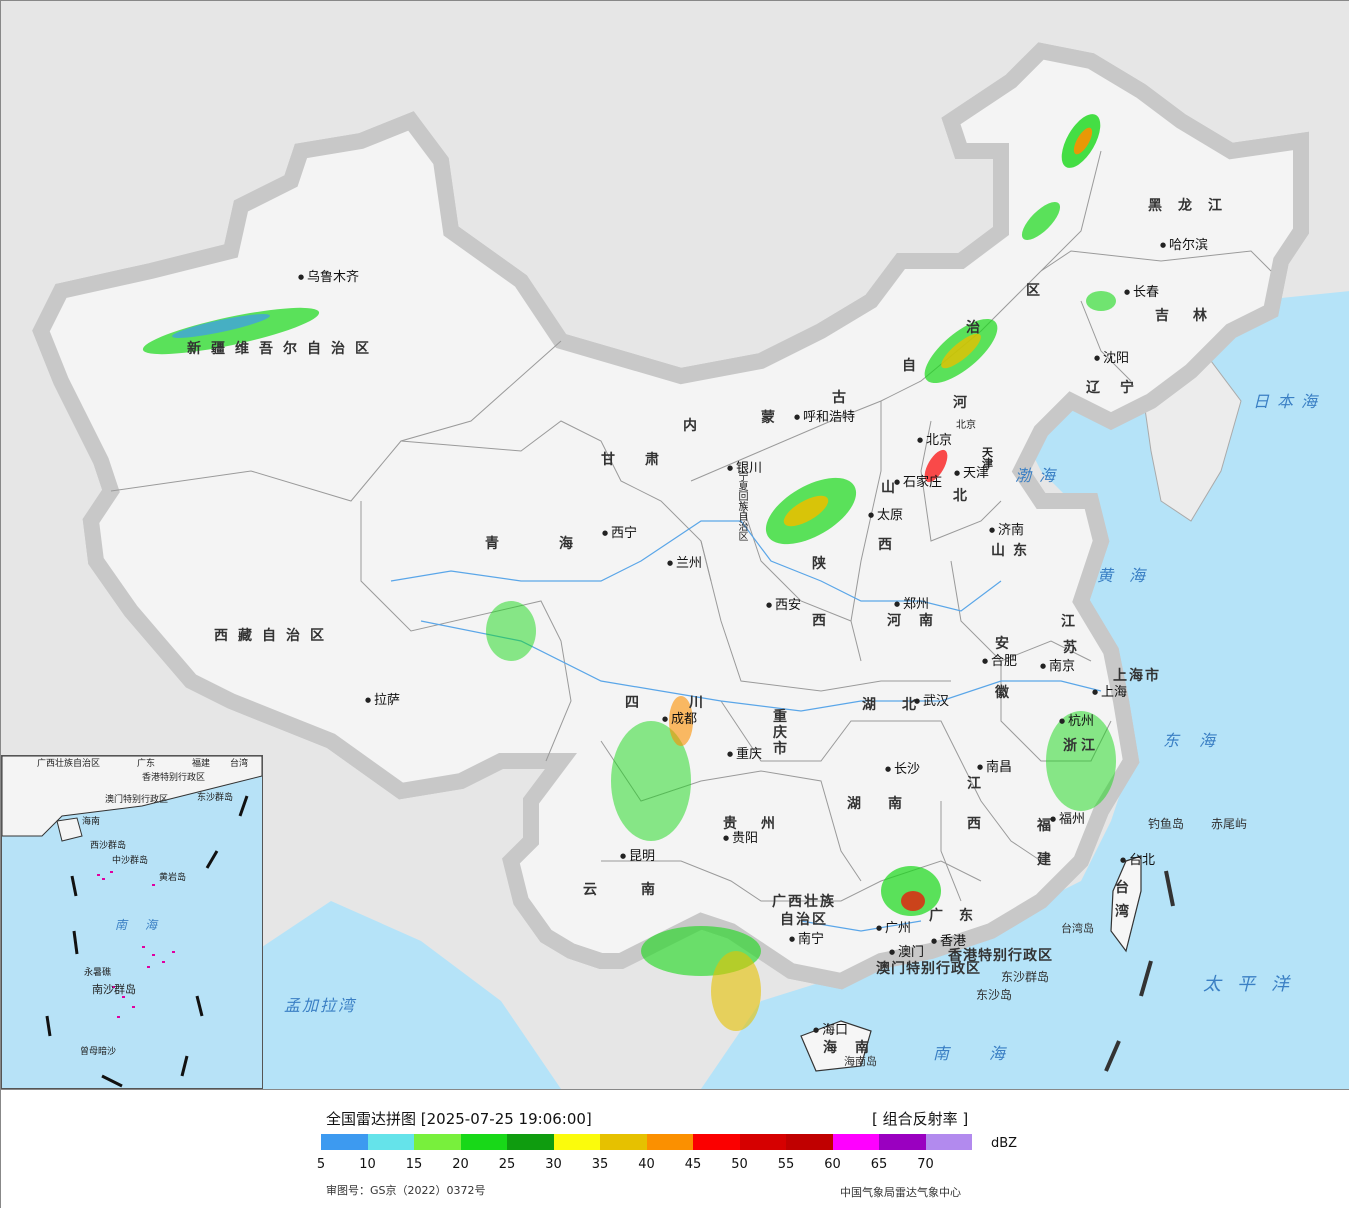  Describe the element at coordinates (641, 890) in the screenshot. I see `label-yunnan: 云南` at that location.